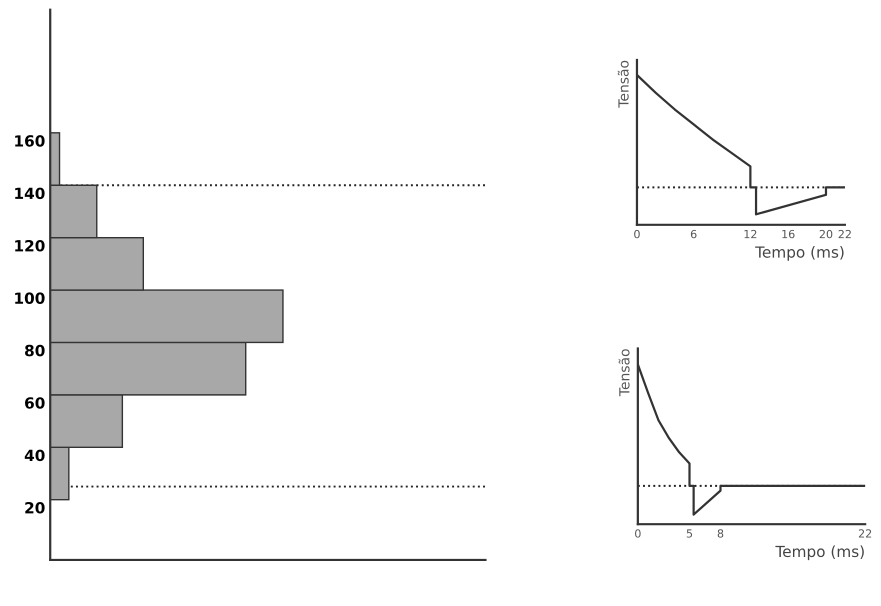  What do you see at coordinates (35, 403) in the screenshot?
I see `y-tick-label: 60` at bounding box center [35, 403].